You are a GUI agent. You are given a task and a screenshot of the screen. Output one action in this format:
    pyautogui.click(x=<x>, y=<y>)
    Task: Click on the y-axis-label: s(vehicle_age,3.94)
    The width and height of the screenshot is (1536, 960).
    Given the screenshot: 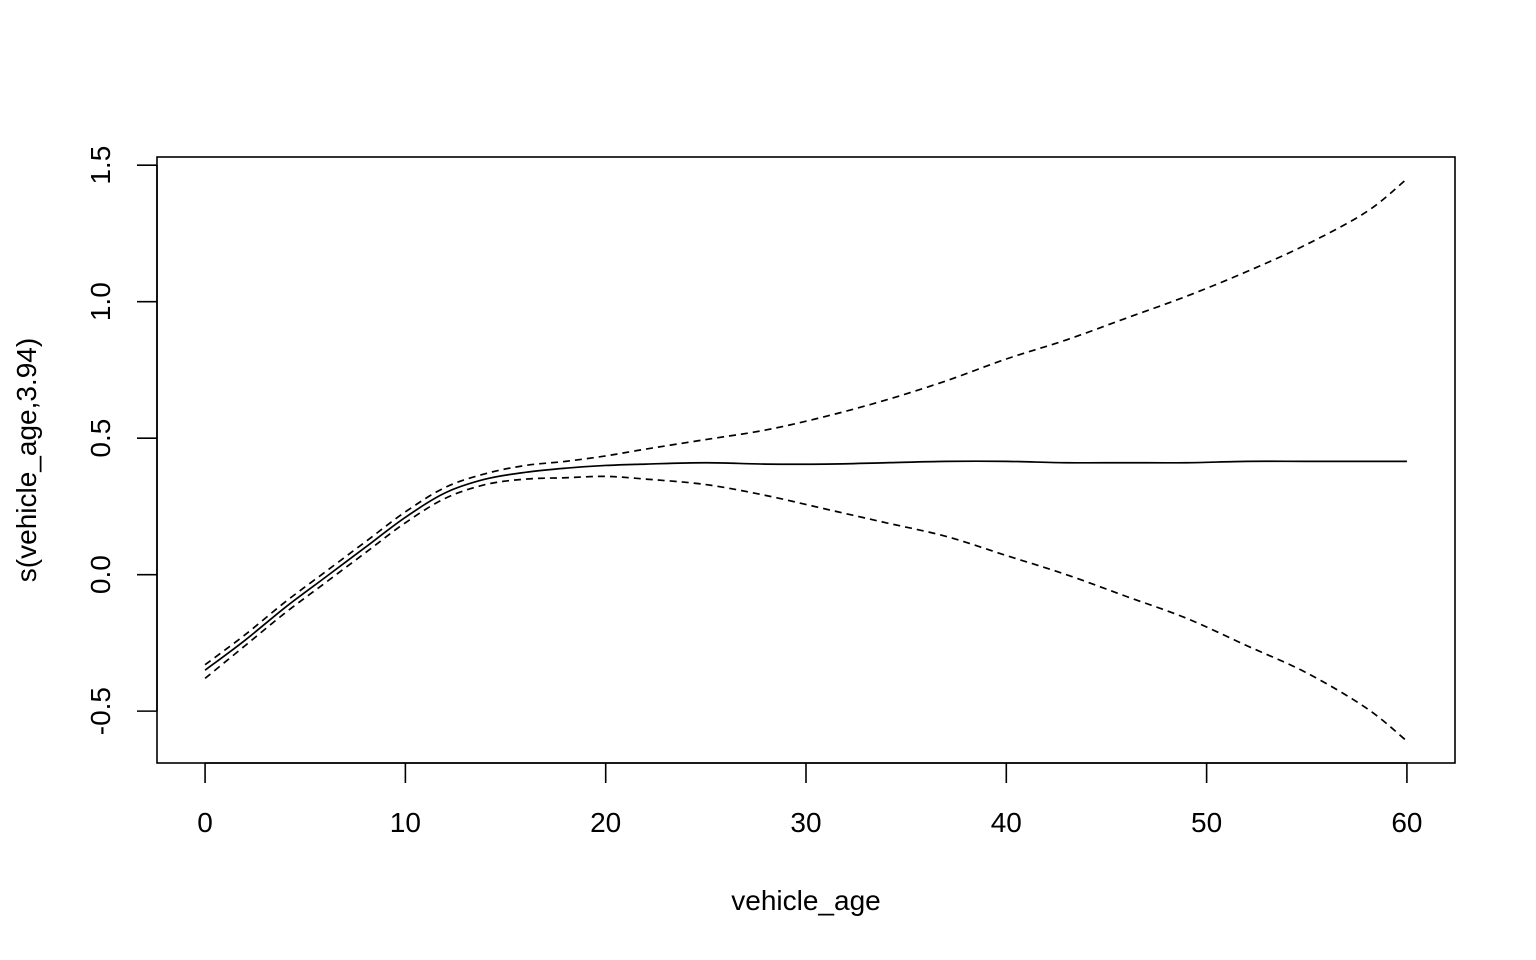 What is the action you would take?
    pyautogui.click(x=26, y=460)
    